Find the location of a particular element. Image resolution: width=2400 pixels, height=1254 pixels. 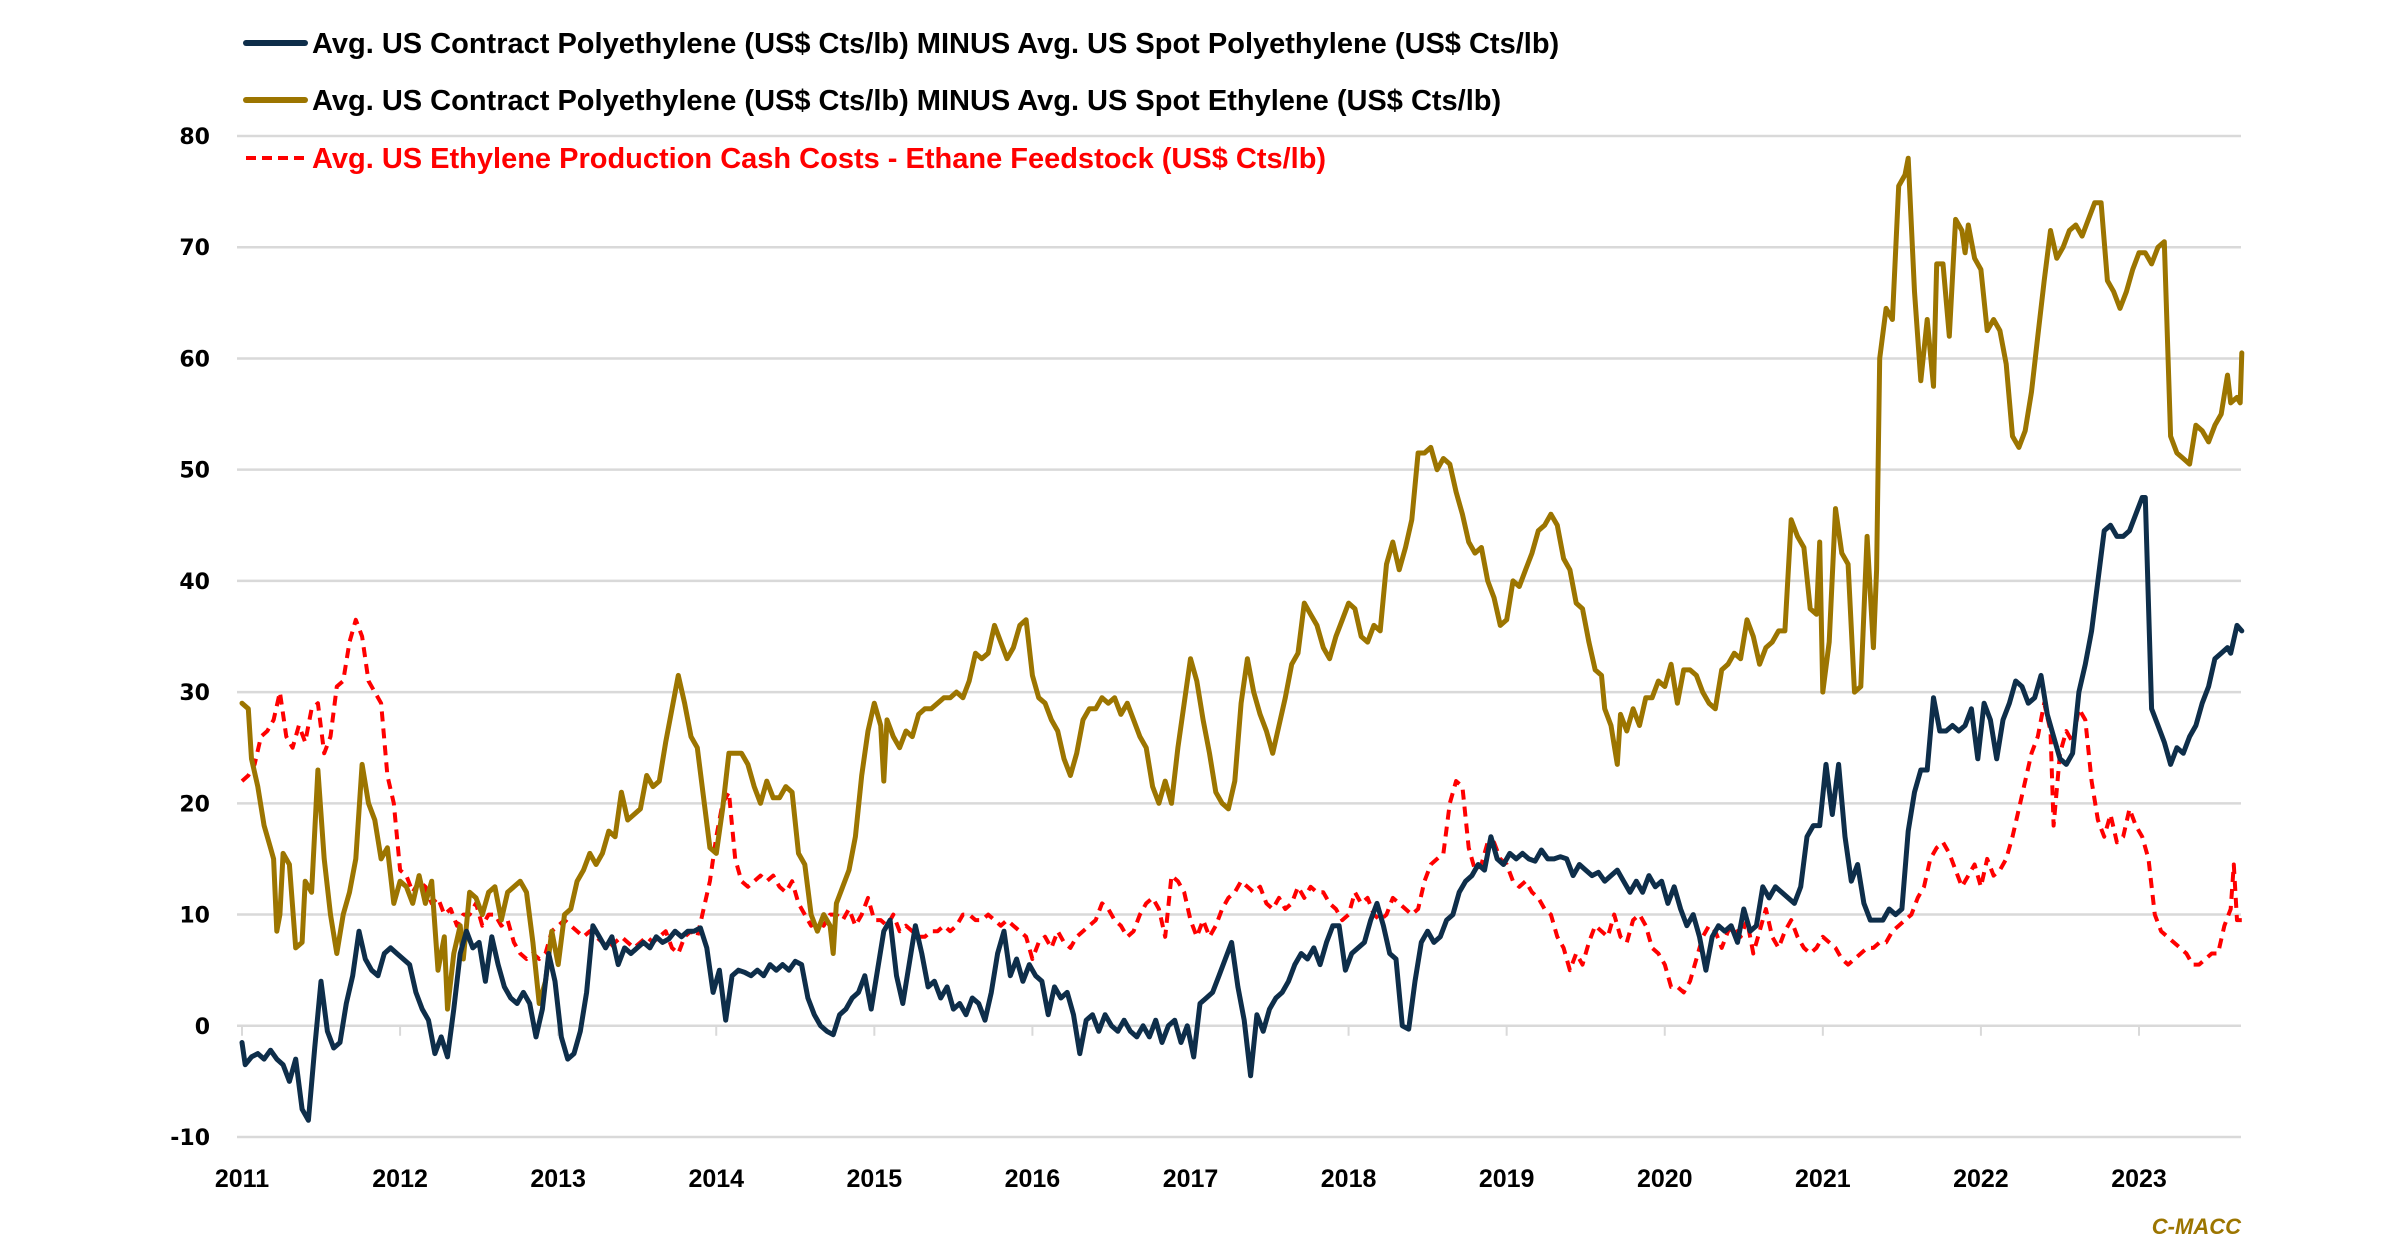

x-tick-label: 2012 is located at coordinates (400, 1179).